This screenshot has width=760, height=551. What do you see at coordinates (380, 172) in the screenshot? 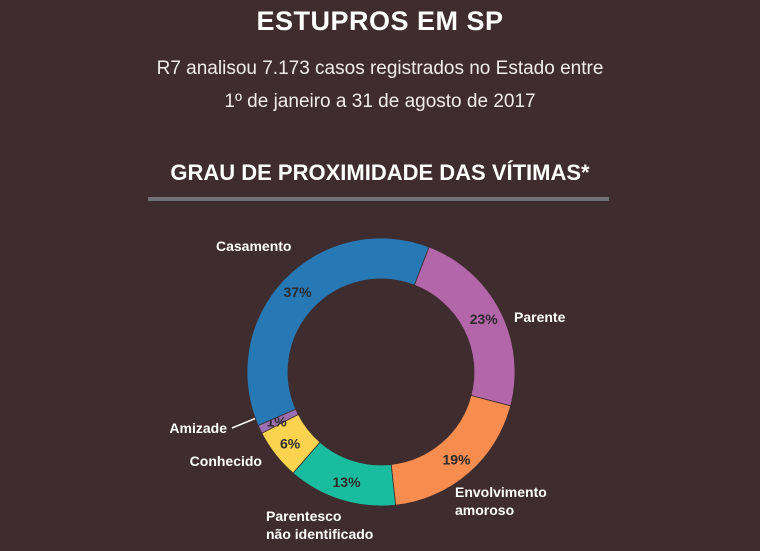
I see `chart-title: GRAU DE PROXIMIDADE DAS VÍTIMAS*` at bounding box center [380, 172].